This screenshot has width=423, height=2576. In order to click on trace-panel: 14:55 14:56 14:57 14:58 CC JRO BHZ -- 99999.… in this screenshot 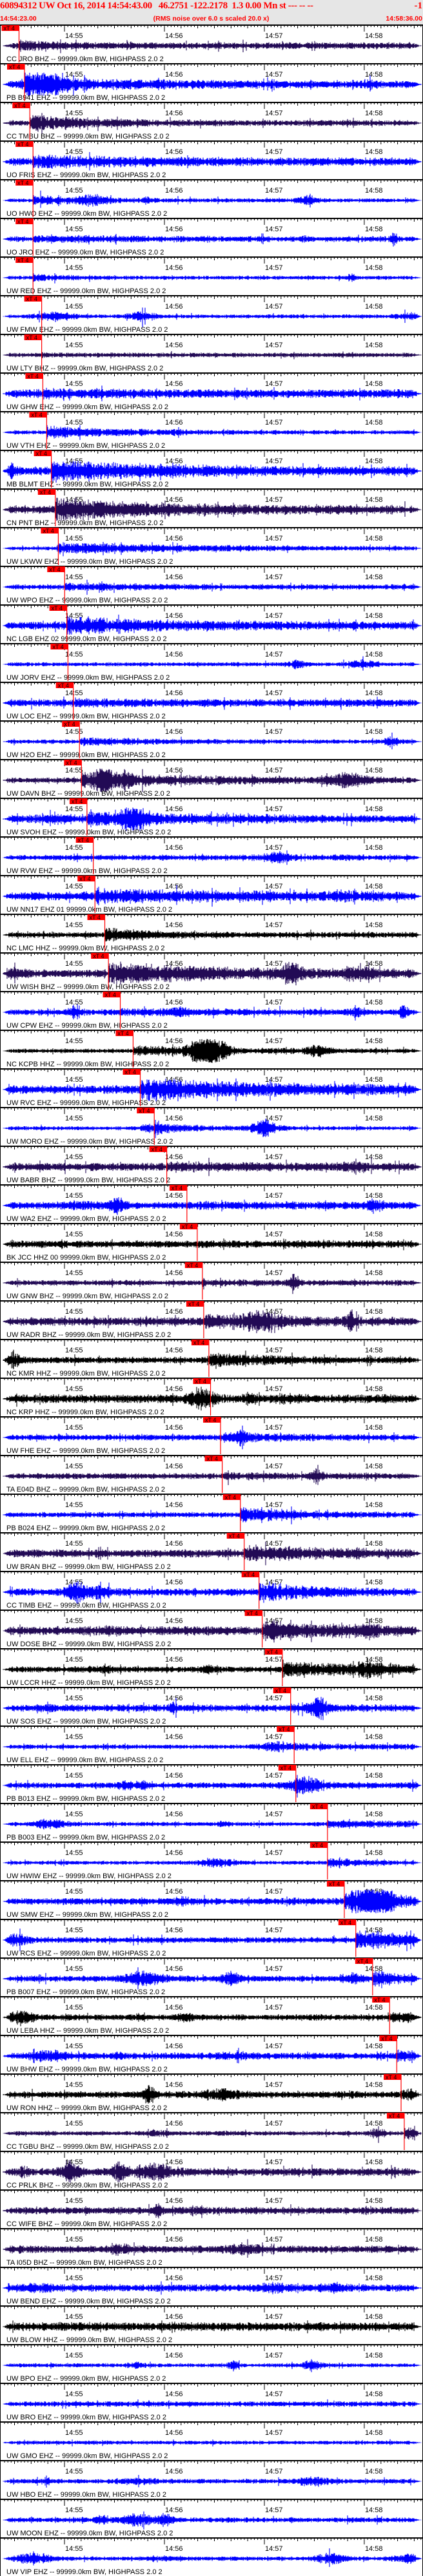, I will do `click(211, 43)`.